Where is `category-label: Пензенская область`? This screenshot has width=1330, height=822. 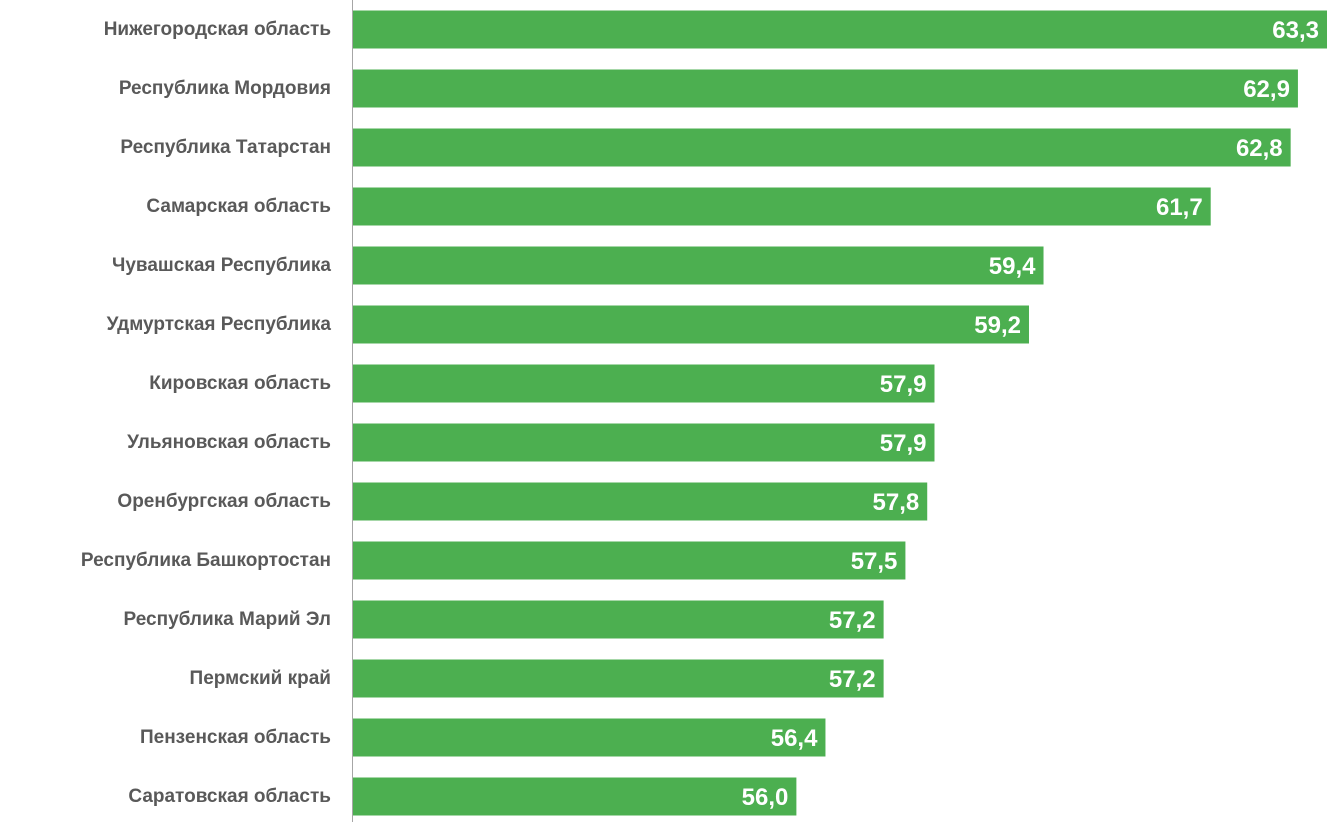 category-label: Пензенская область is located at coordinates (235, 737).